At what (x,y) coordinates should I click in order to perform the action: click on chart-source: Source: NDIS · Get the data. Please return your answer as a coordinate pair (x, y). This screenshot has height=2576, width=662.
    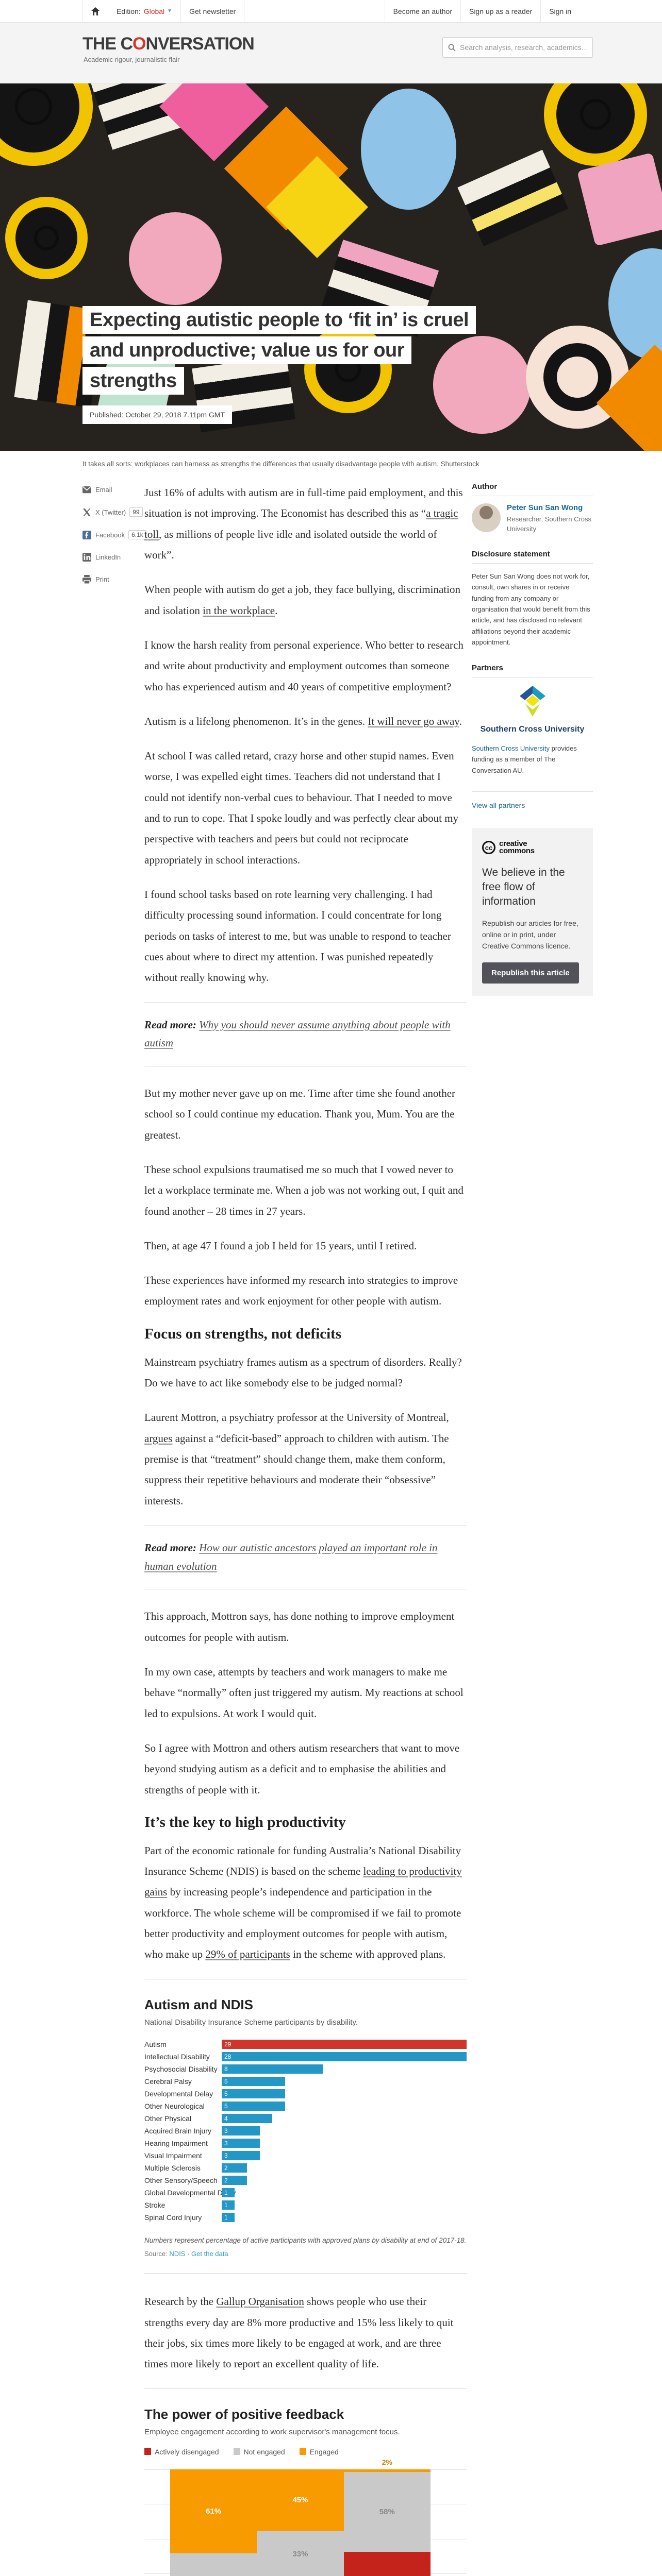
    Looking at the image, I should click on (186, 2254).